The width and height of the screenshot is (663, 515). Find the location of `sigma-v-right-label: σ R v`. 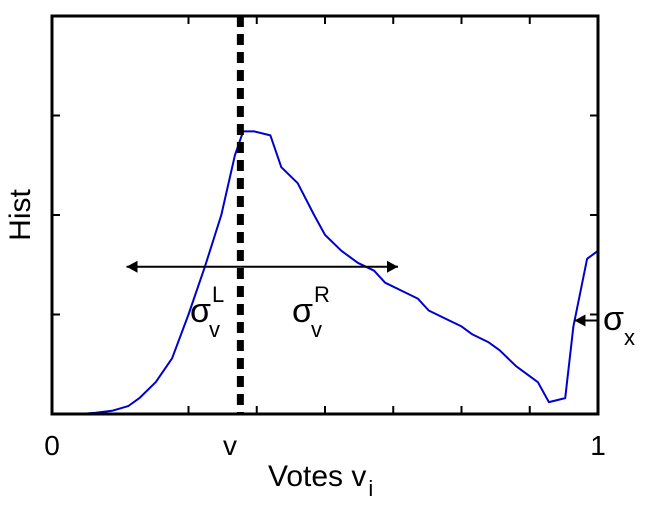

sigma-v-right-label: σ R v is located at coordinates (311, 312).